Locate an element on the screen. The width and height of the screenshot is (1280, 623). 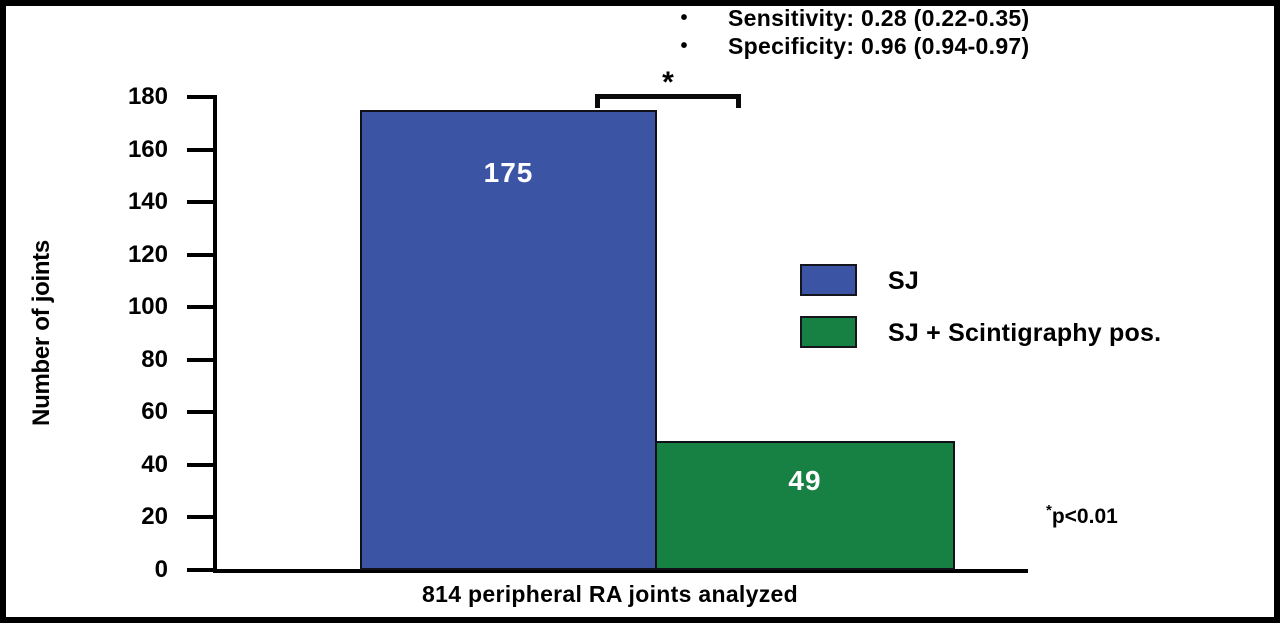
y-tick-label: 20 is located at coordinates (154, 517).